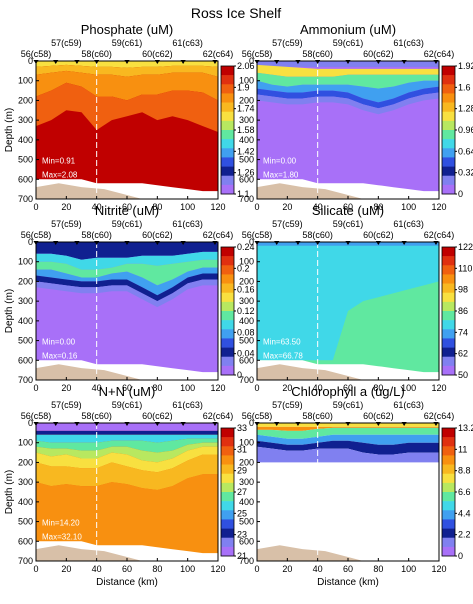 This screenshot has width=473, height=604. What do you see at coordinates (439, 54) in the screenshot?
I see `station-label: 62(c64)` at bounding box center [439, 54].